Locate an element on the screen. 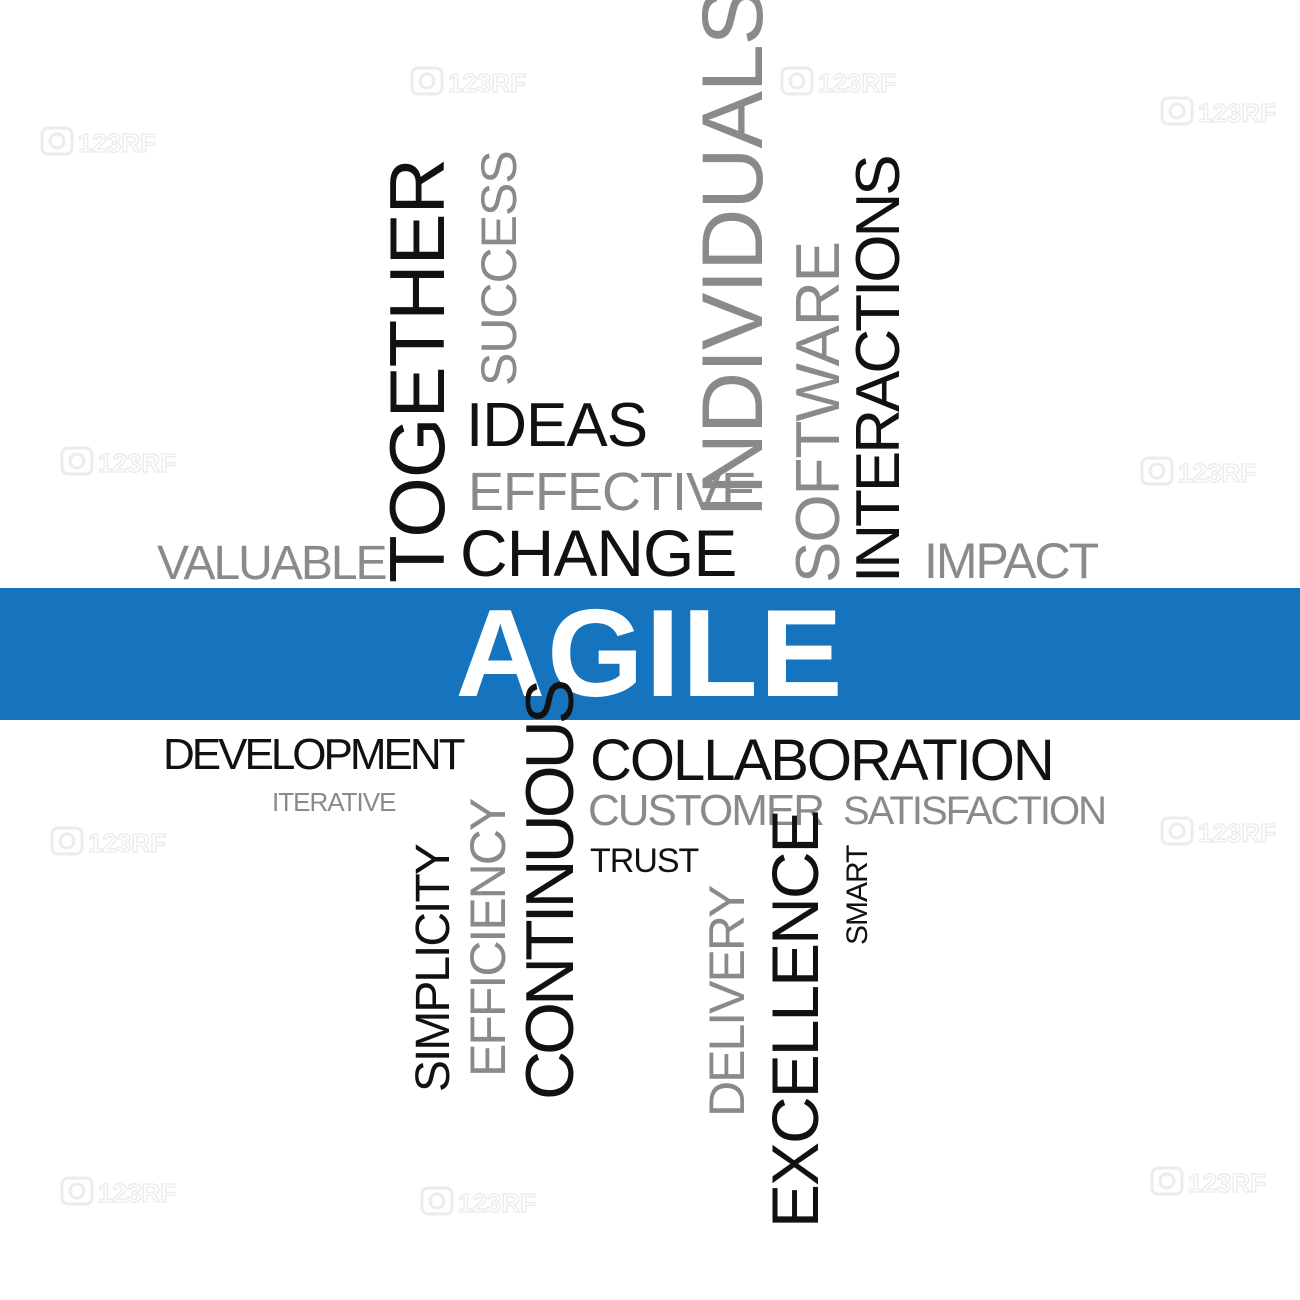 This screenshot has width=1300, height=1300. word-simplicity: SIMPLICITY is located at coordinates (434, 968).